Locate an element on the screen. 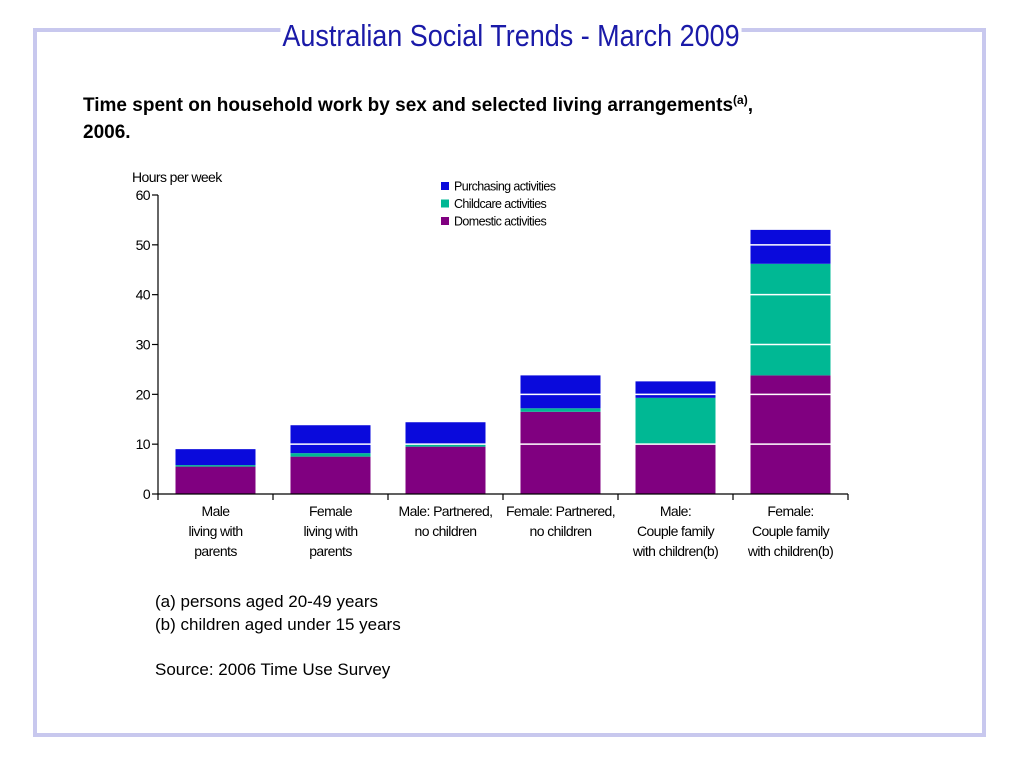 The width and height of the screenshot is (1023, 767). y-tick-label: 20 is located at coordinates (143, 394).